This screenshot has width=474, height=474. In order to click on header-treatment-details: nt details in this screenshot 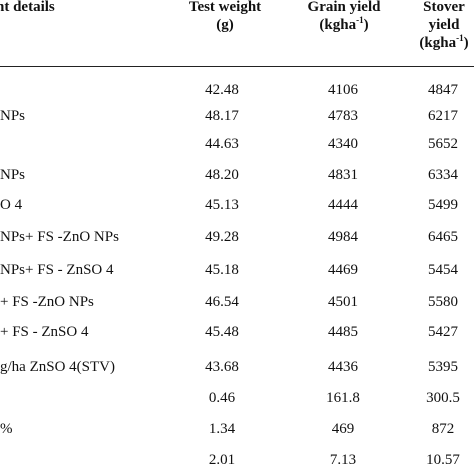, I will do `click(27, 7)`.